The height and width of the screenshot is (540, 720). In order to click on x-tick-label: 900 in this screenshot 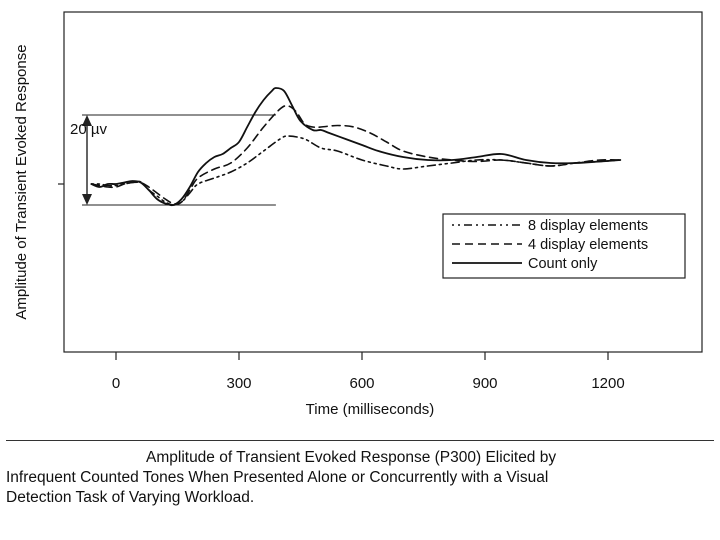, I will do `click(484, 383)`.